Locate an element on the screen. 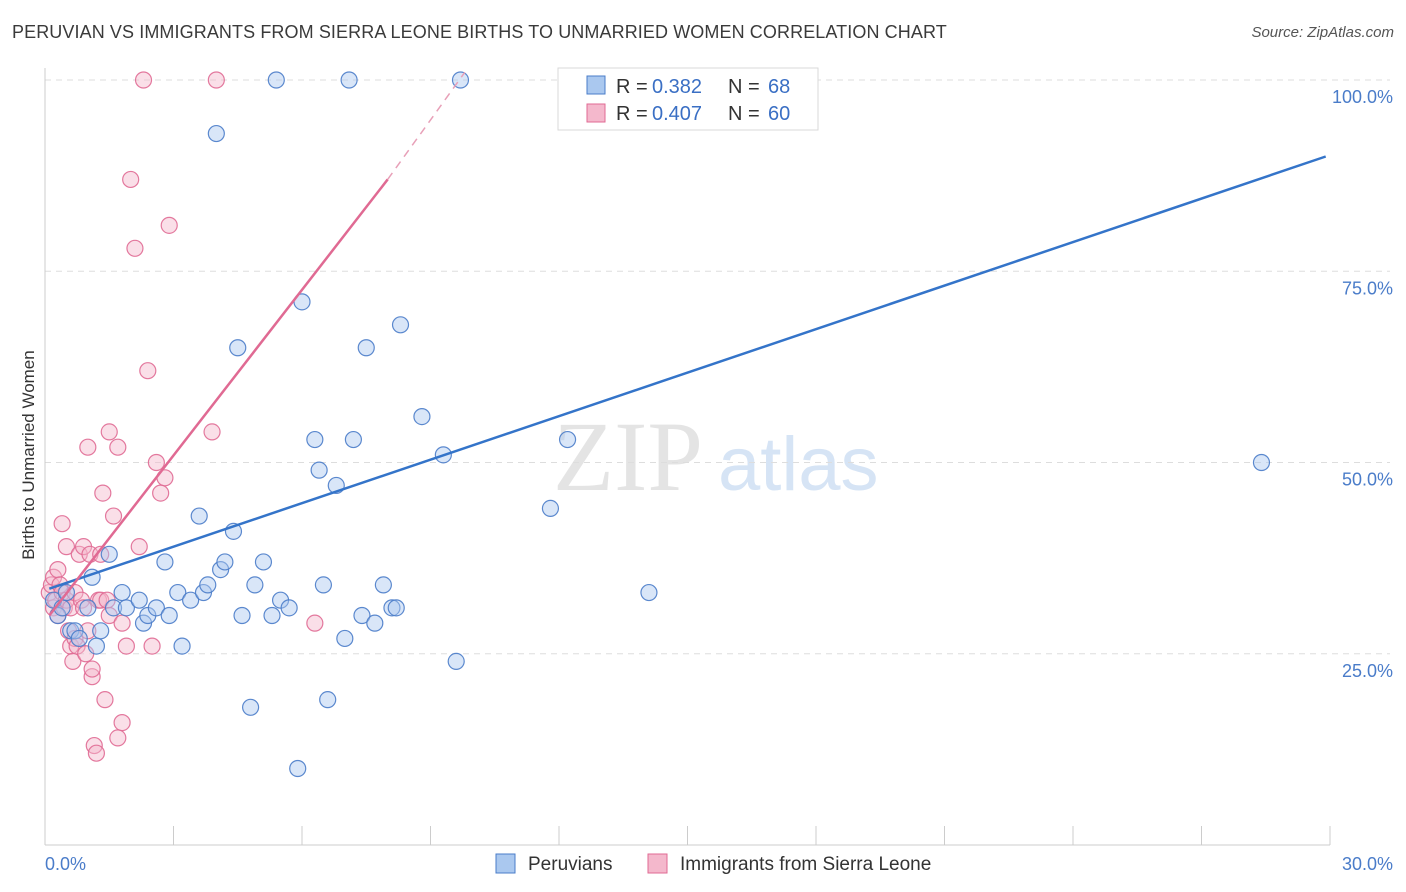 The image size is (1406, 892). trend-line-sierra-leone-extension is located at coordinates (426, 125).